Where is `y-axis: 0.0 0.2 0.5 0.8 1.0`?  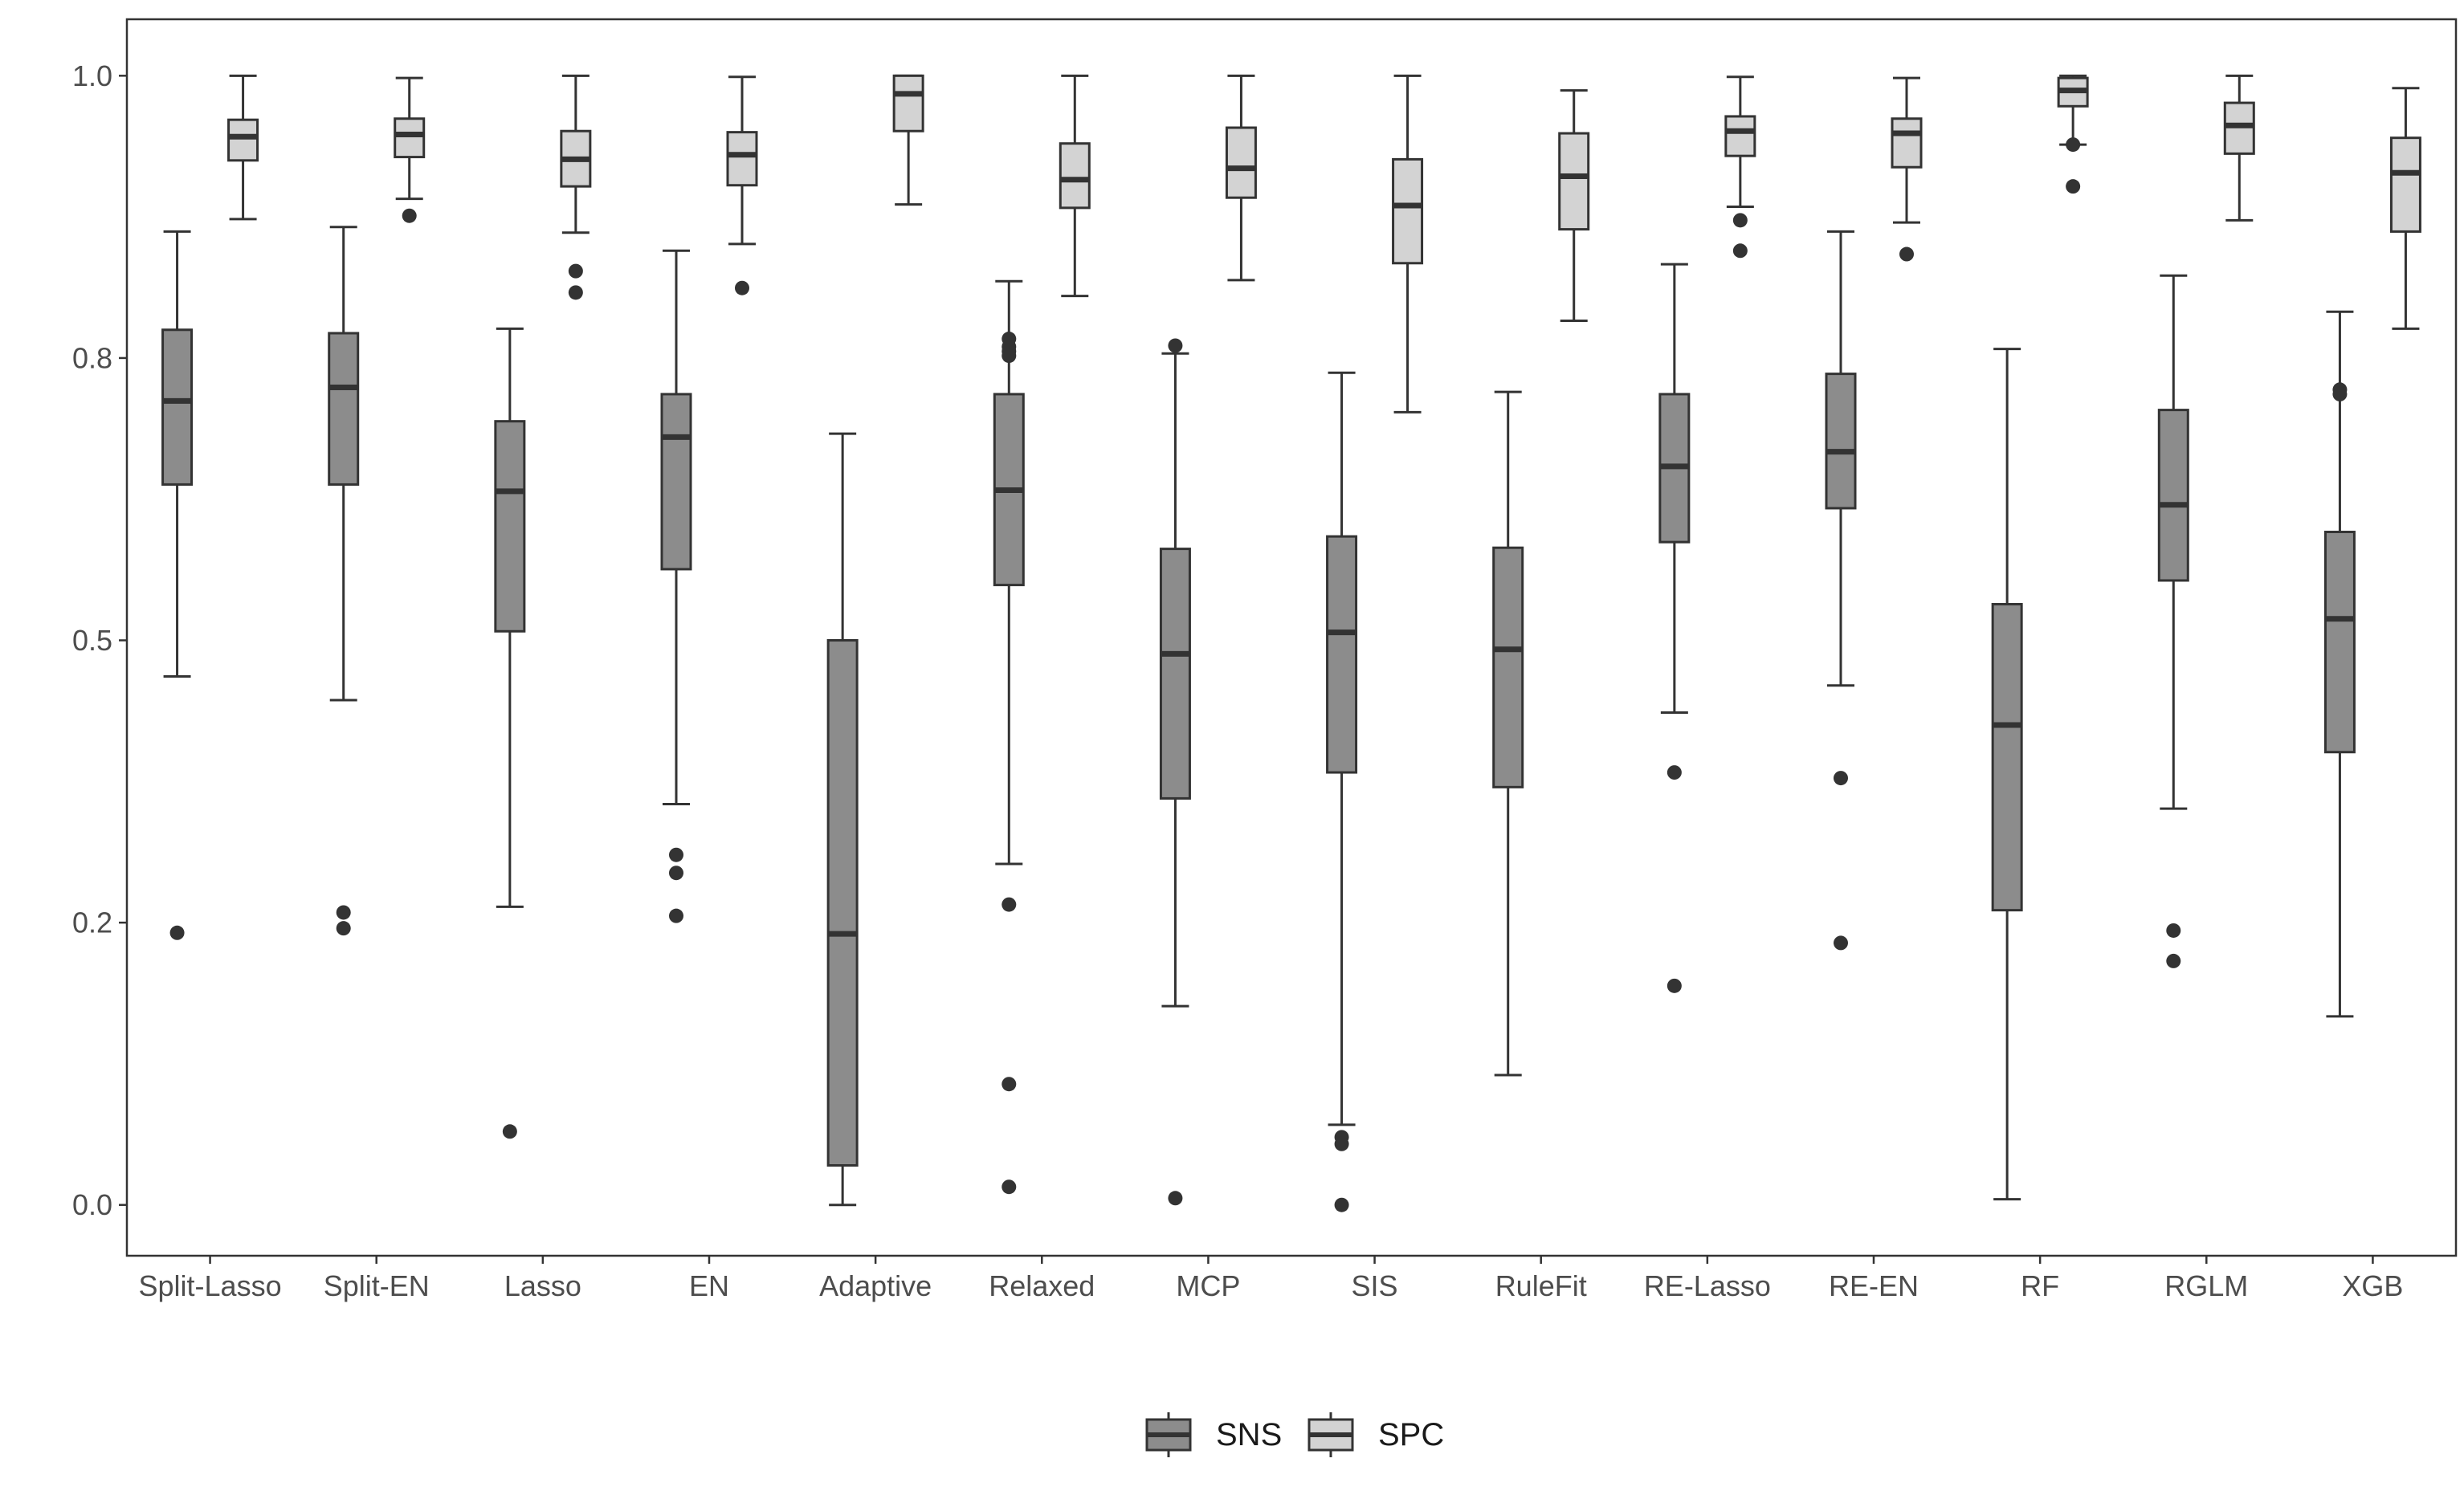 y-axis: 0.0 0.2 0.5 0.8 1.0 is located at coordinates (99, 640).